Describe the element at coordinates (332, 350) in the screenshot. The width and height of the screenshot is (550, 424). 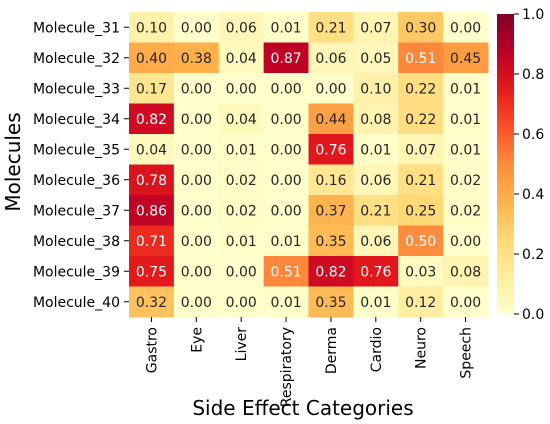
I see `x-tick-label: Derma` at that location.